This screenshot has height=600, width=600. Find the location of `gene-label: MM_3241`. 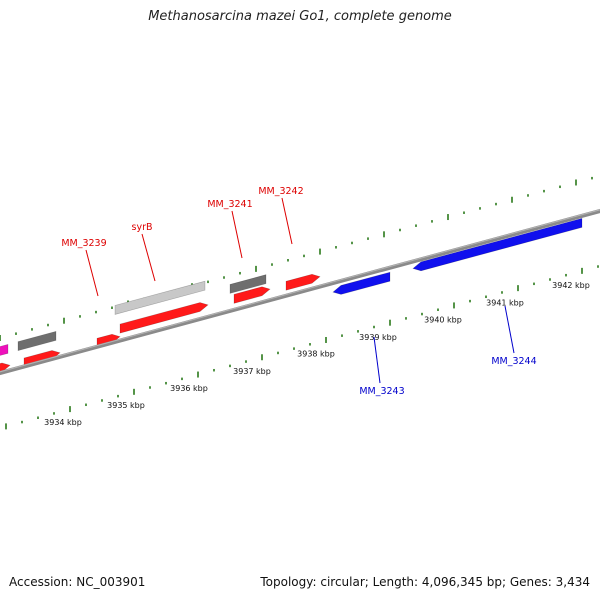

gene-label: MM_3241 is located at coordinates (229, 204).